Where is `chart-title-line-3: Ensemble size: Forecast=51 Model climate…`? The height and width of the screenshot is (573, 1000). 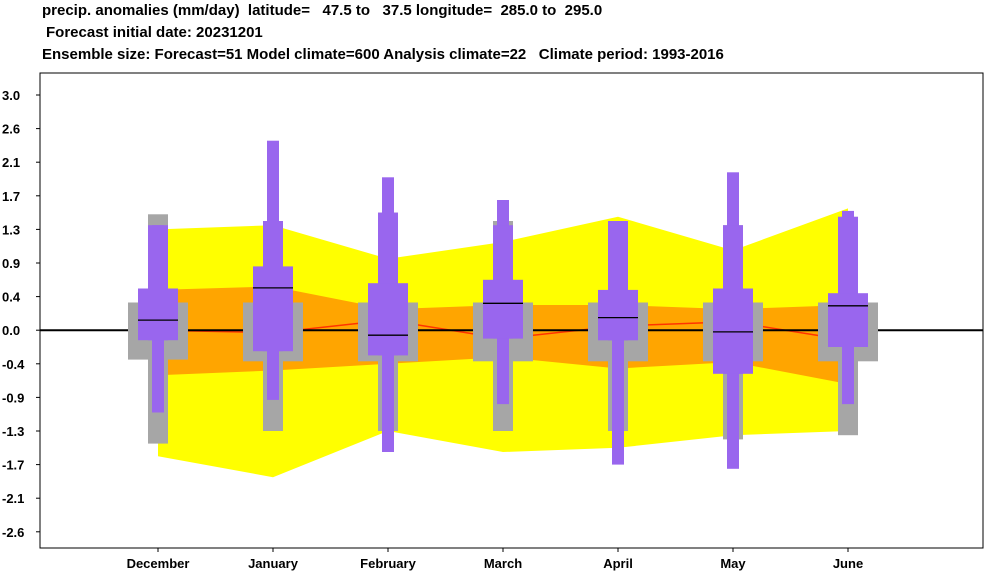 chart-title-line-3: Ensemble size: Forecast=51 Model climate… is located at coordinates (383, 54).